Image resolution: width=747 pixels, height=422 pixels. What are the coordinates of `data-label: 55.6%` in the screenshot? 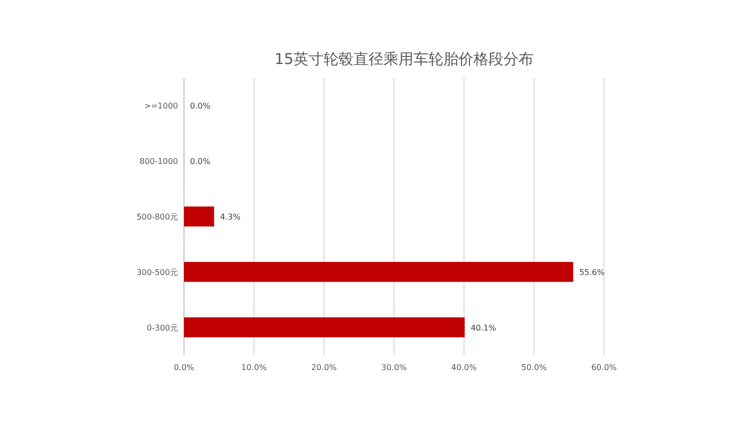 It's located at (592, 272).